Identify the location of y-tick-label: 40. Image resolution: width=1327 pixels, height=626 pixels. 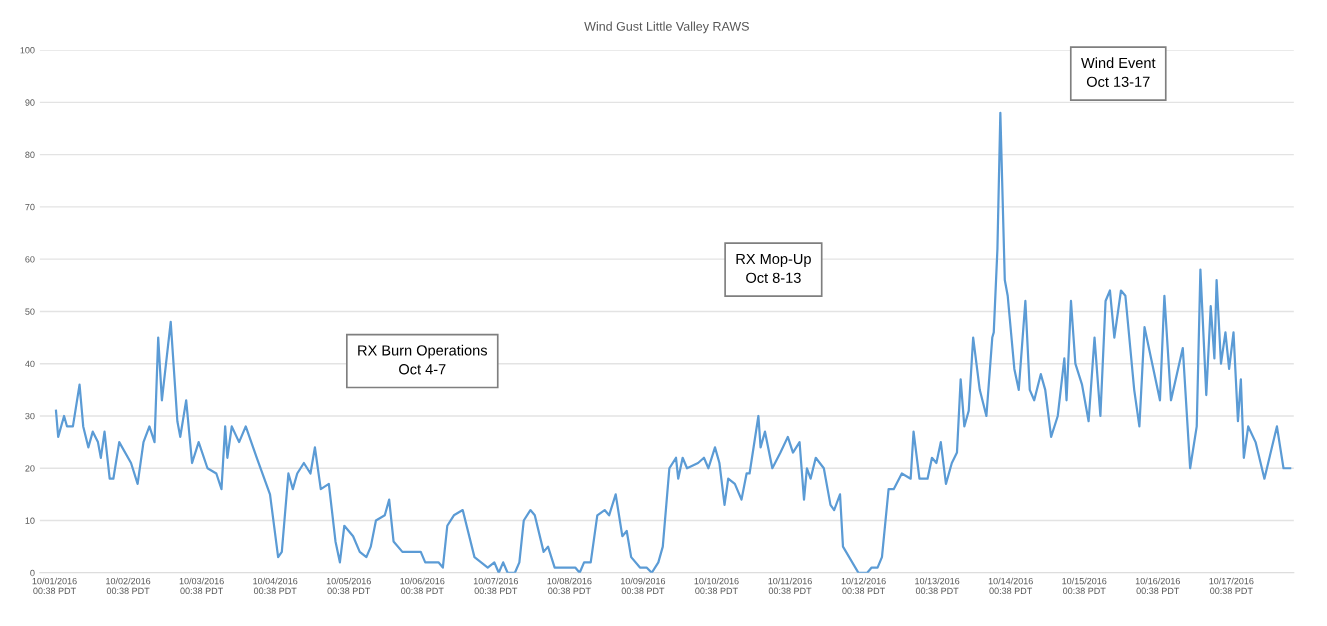
(30, 364).